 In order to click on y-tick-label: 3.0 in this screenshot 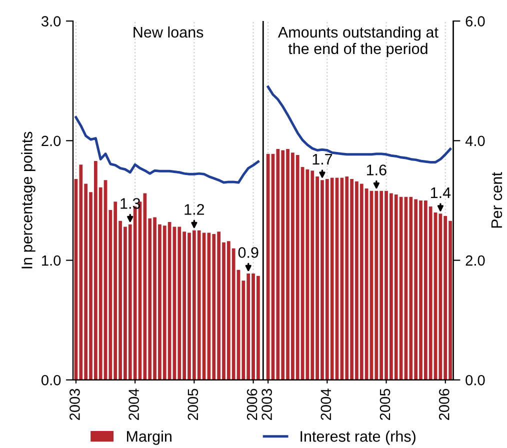, I will do `click(51, 21)`.